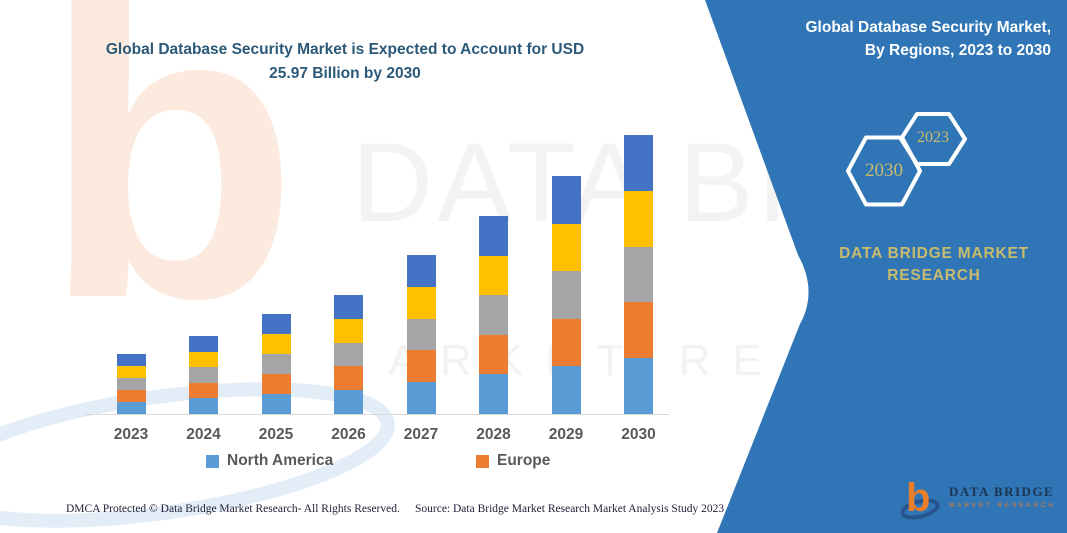 This screenshot has height=533, width=1067. I want to click on x-axis-label-2028: 2028, so click(493, 434).